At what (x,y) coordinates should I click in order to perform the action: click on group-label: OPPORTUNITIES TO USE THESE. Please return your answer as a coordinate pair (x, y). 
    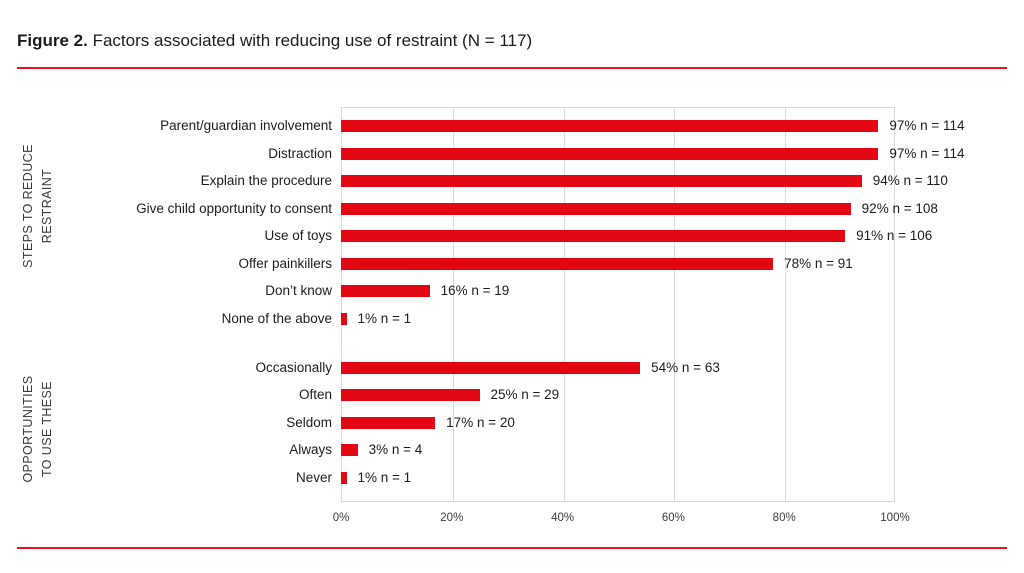
    Looking at the image, I should click on (40, 429).